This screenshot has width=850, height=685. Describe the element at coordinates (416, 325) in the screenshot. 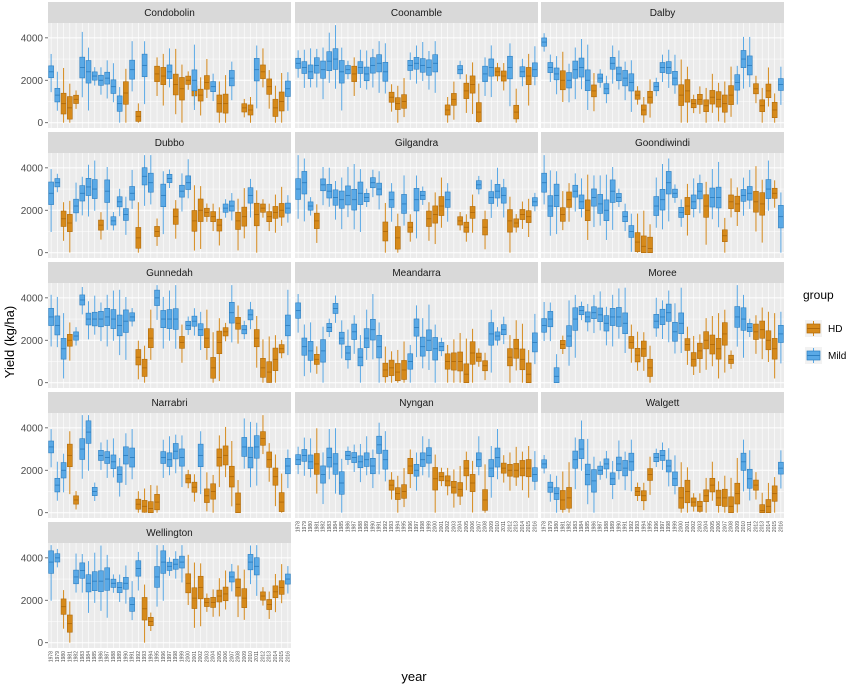

I see `facet-panel: Meandarra` at that location.